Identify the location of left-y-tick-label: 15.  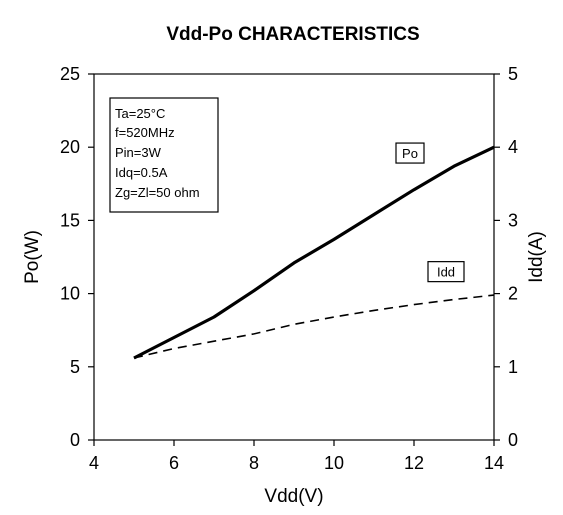
(70, 220).